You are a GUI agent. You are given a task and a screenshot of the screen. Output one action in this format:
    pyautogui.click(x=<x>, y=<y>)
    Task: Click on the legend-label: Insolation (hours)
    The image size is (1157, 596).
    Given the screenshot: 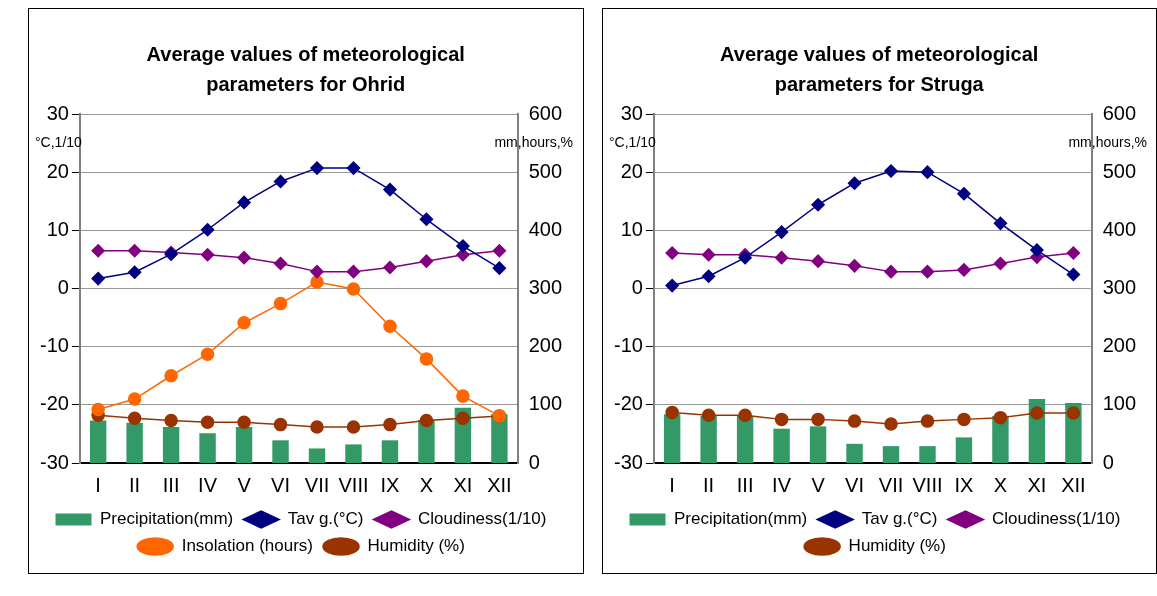 What is the action you would take?
    pyautogui.click(x=247, y=546)
    